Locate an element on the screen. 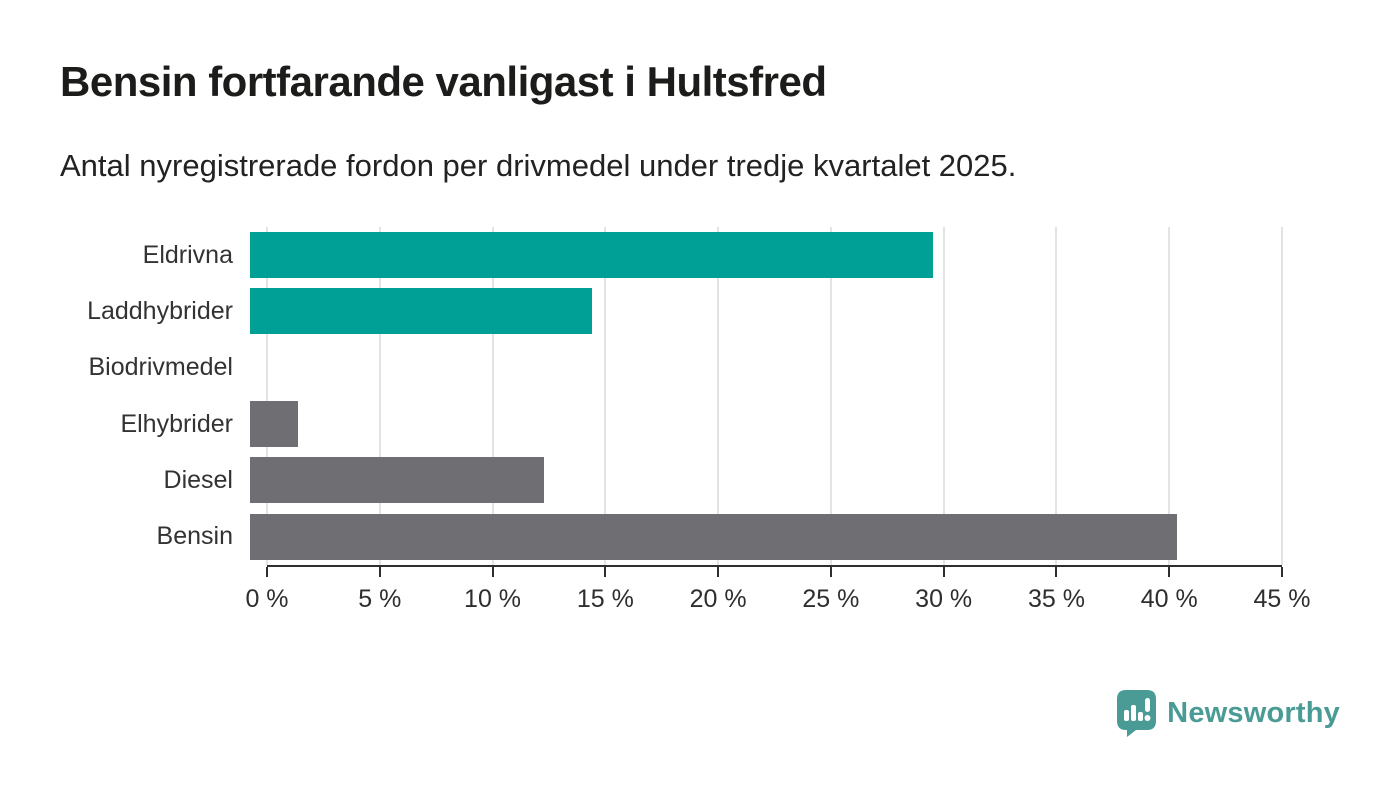  bar-row: Diesel is located at coordinates (671, 480).